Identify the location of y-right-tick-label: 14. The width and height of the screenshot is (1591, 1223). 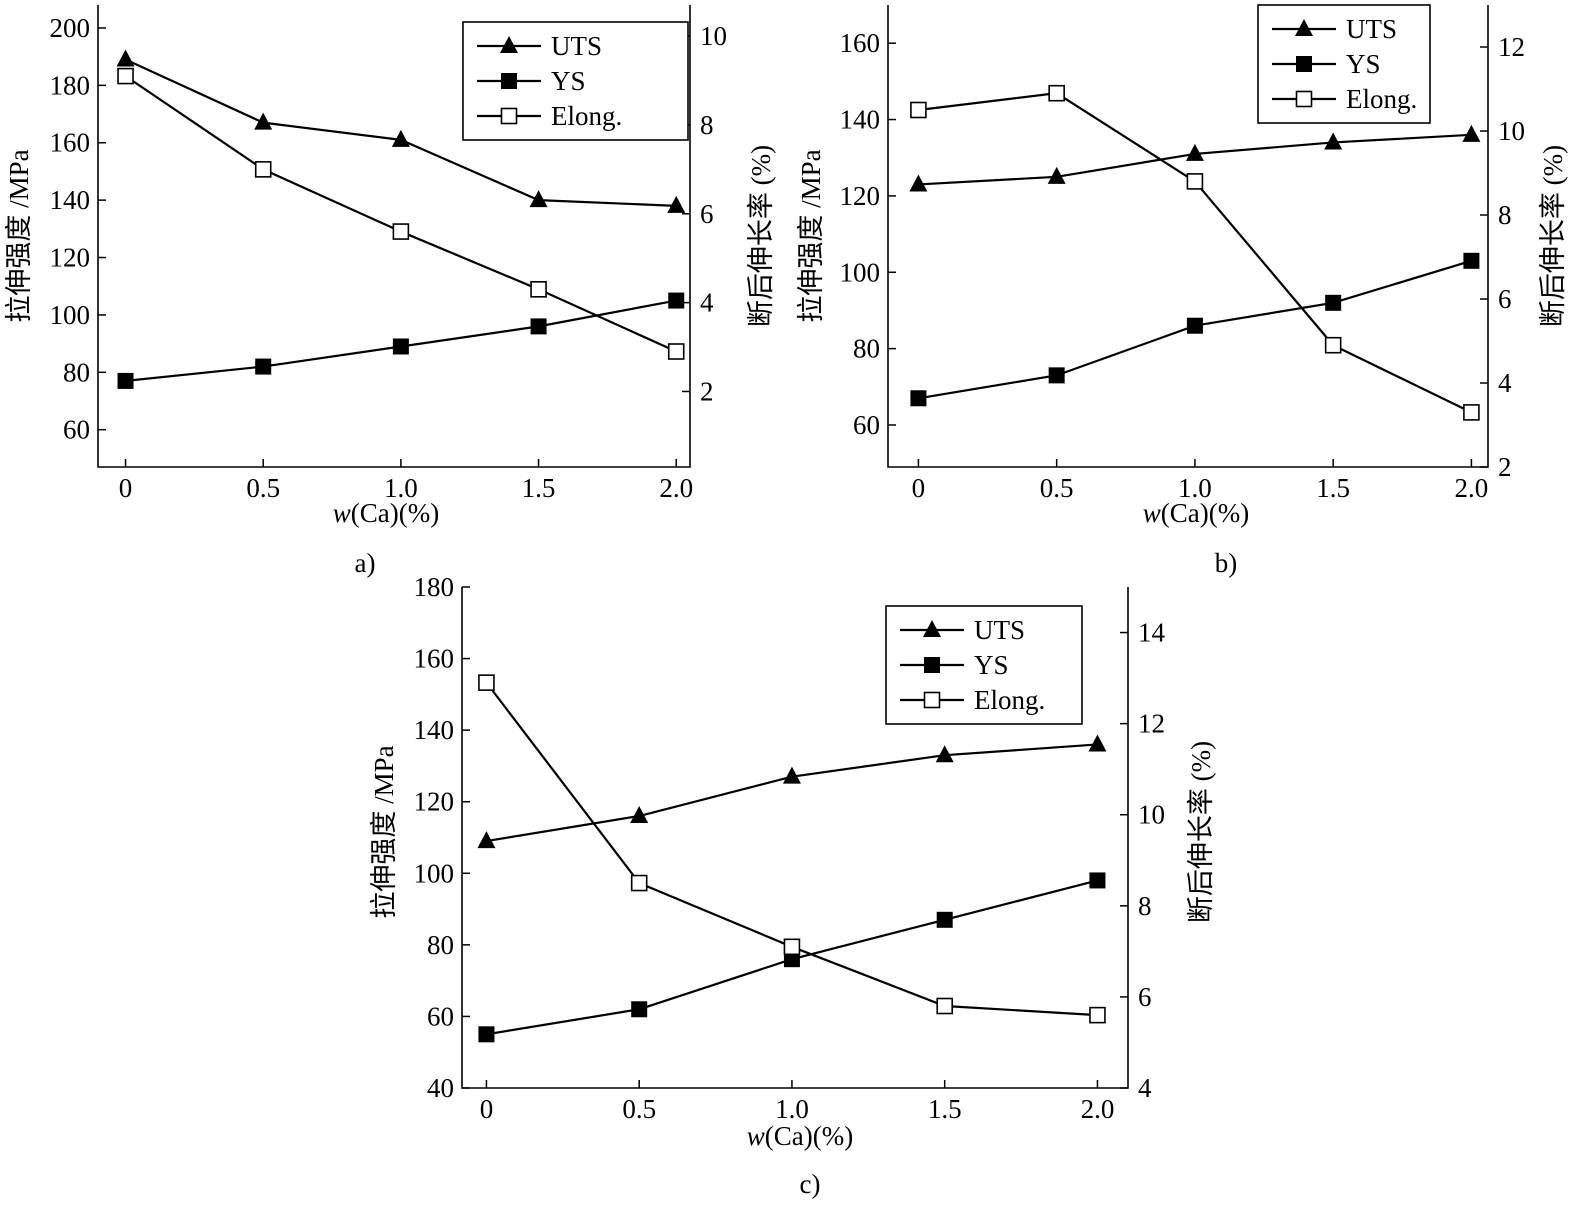
(1152, 633).